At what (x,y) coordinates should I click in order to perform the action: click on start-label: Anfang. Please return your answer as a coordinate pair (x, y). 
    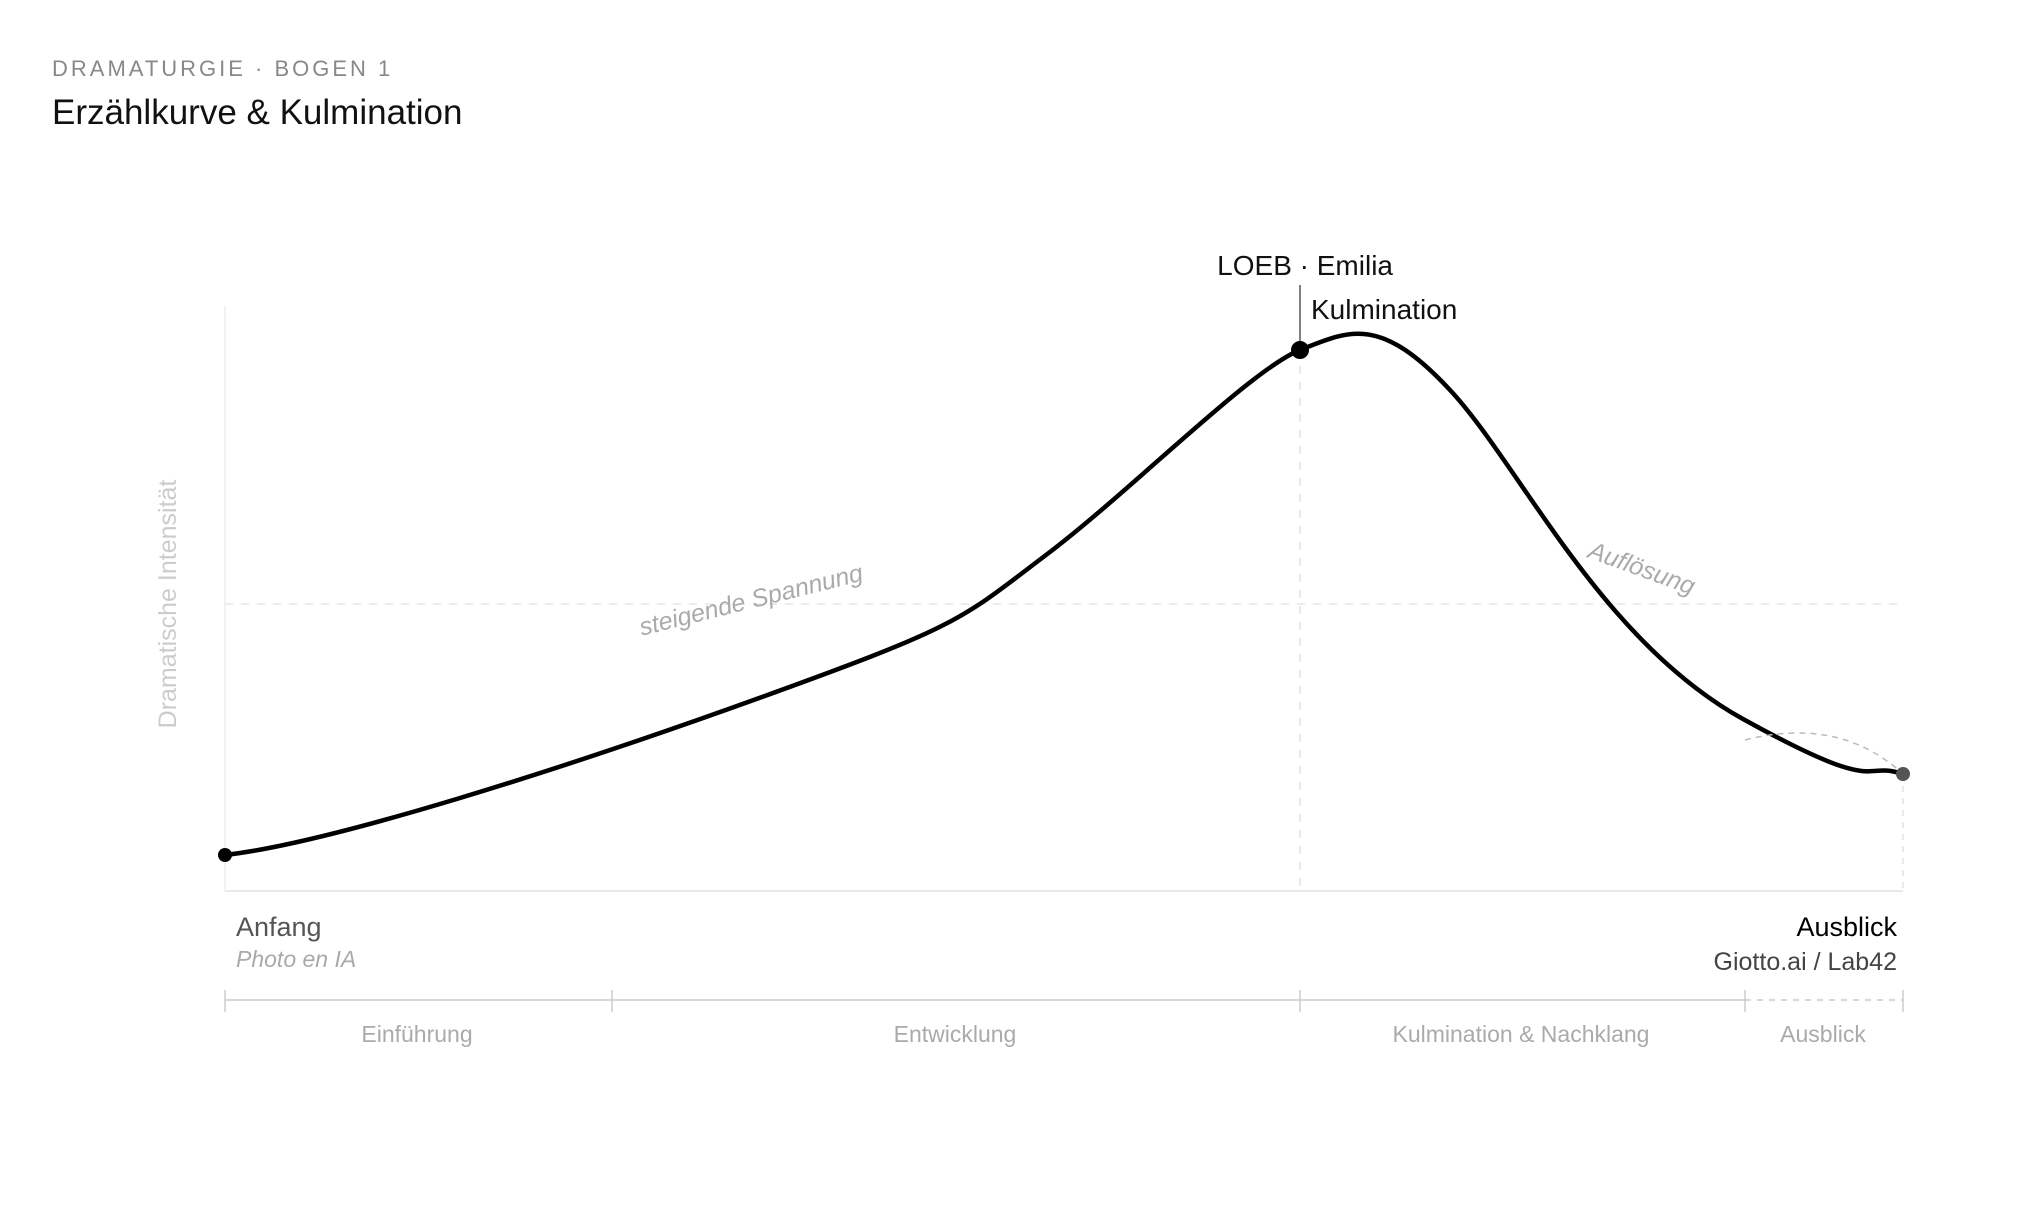
    Looking at the image, I should click on (279, 927).